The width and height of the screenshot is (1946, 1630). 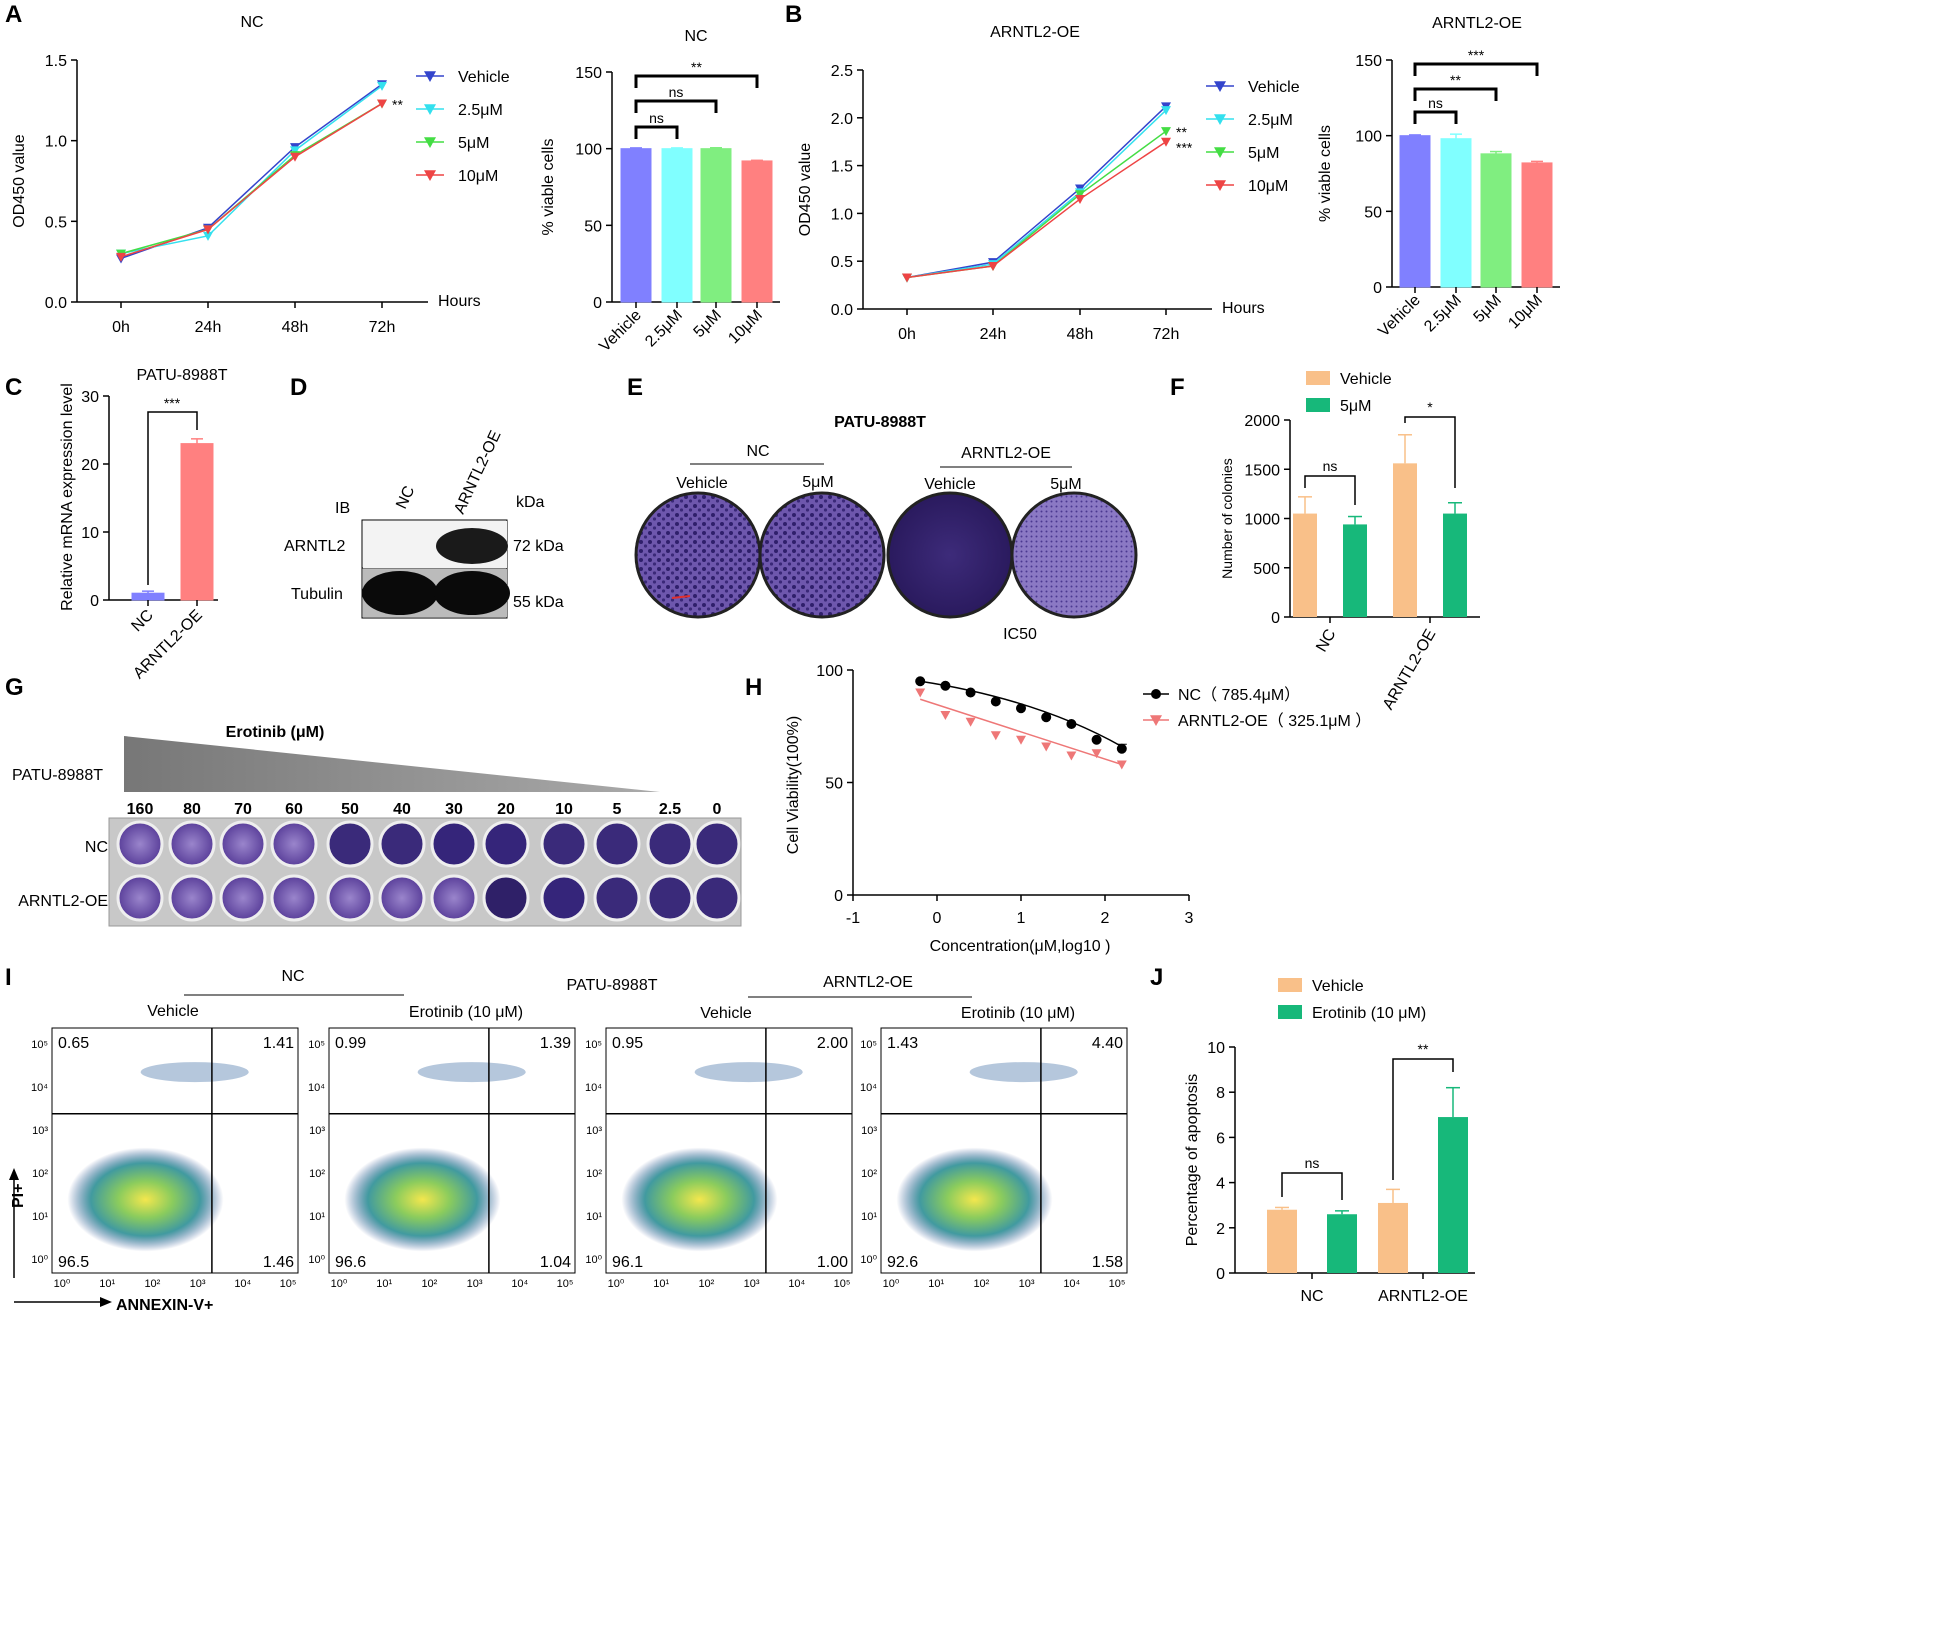 I want to click on colony-plate-nc-5um, so click(x=822, y=555).